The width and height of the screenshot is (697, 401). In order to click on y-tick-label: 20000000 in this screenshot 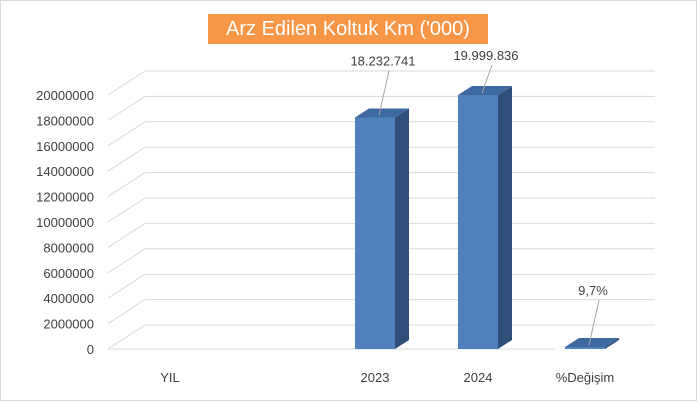, I will do `click(65, 95)`.